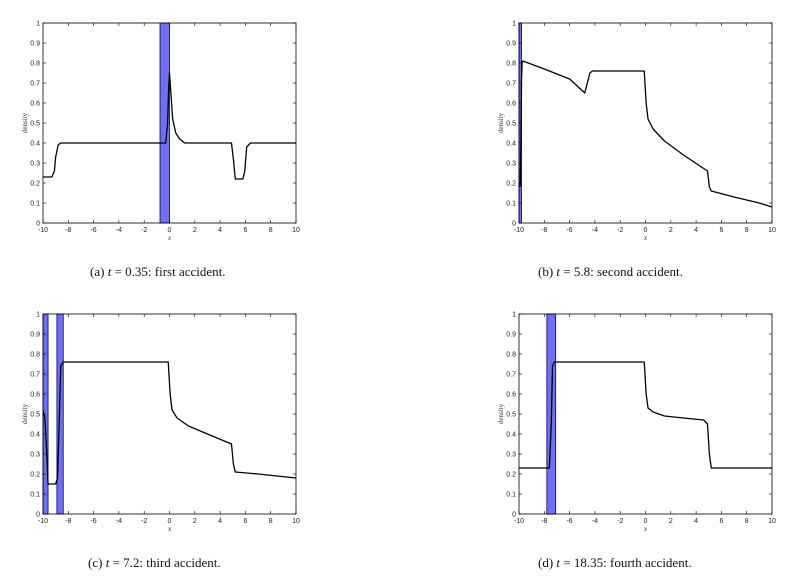 The height and width of the screenshot is (577, 804). What do you see at coordinates (645, 529) in the screenshot?
I see `x-axis-label-d: x` at bounding box center [645, 529].